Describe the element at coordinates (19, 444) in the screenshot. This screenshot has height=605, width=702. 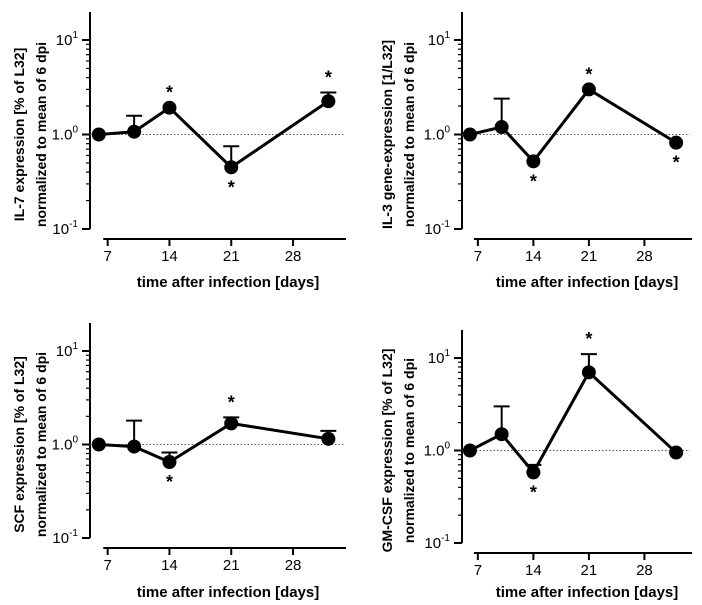
I see `y-axis-title-line: SCF expression [% of L32]` at that location.